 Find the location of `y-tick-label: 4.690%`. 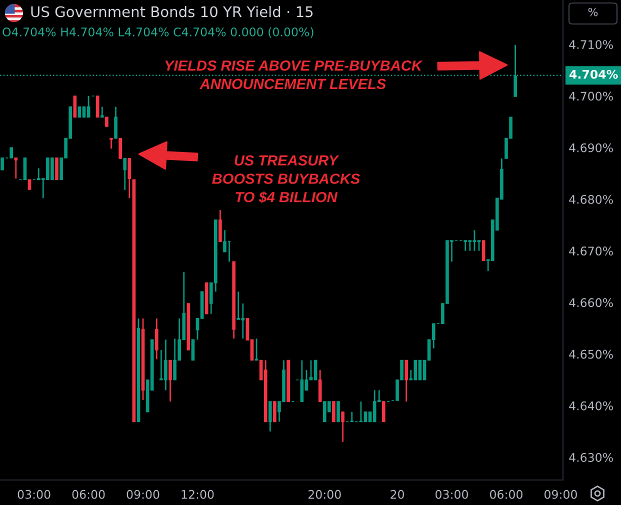

y-tick-label: 4.690% is located at coordinates (591, 147).